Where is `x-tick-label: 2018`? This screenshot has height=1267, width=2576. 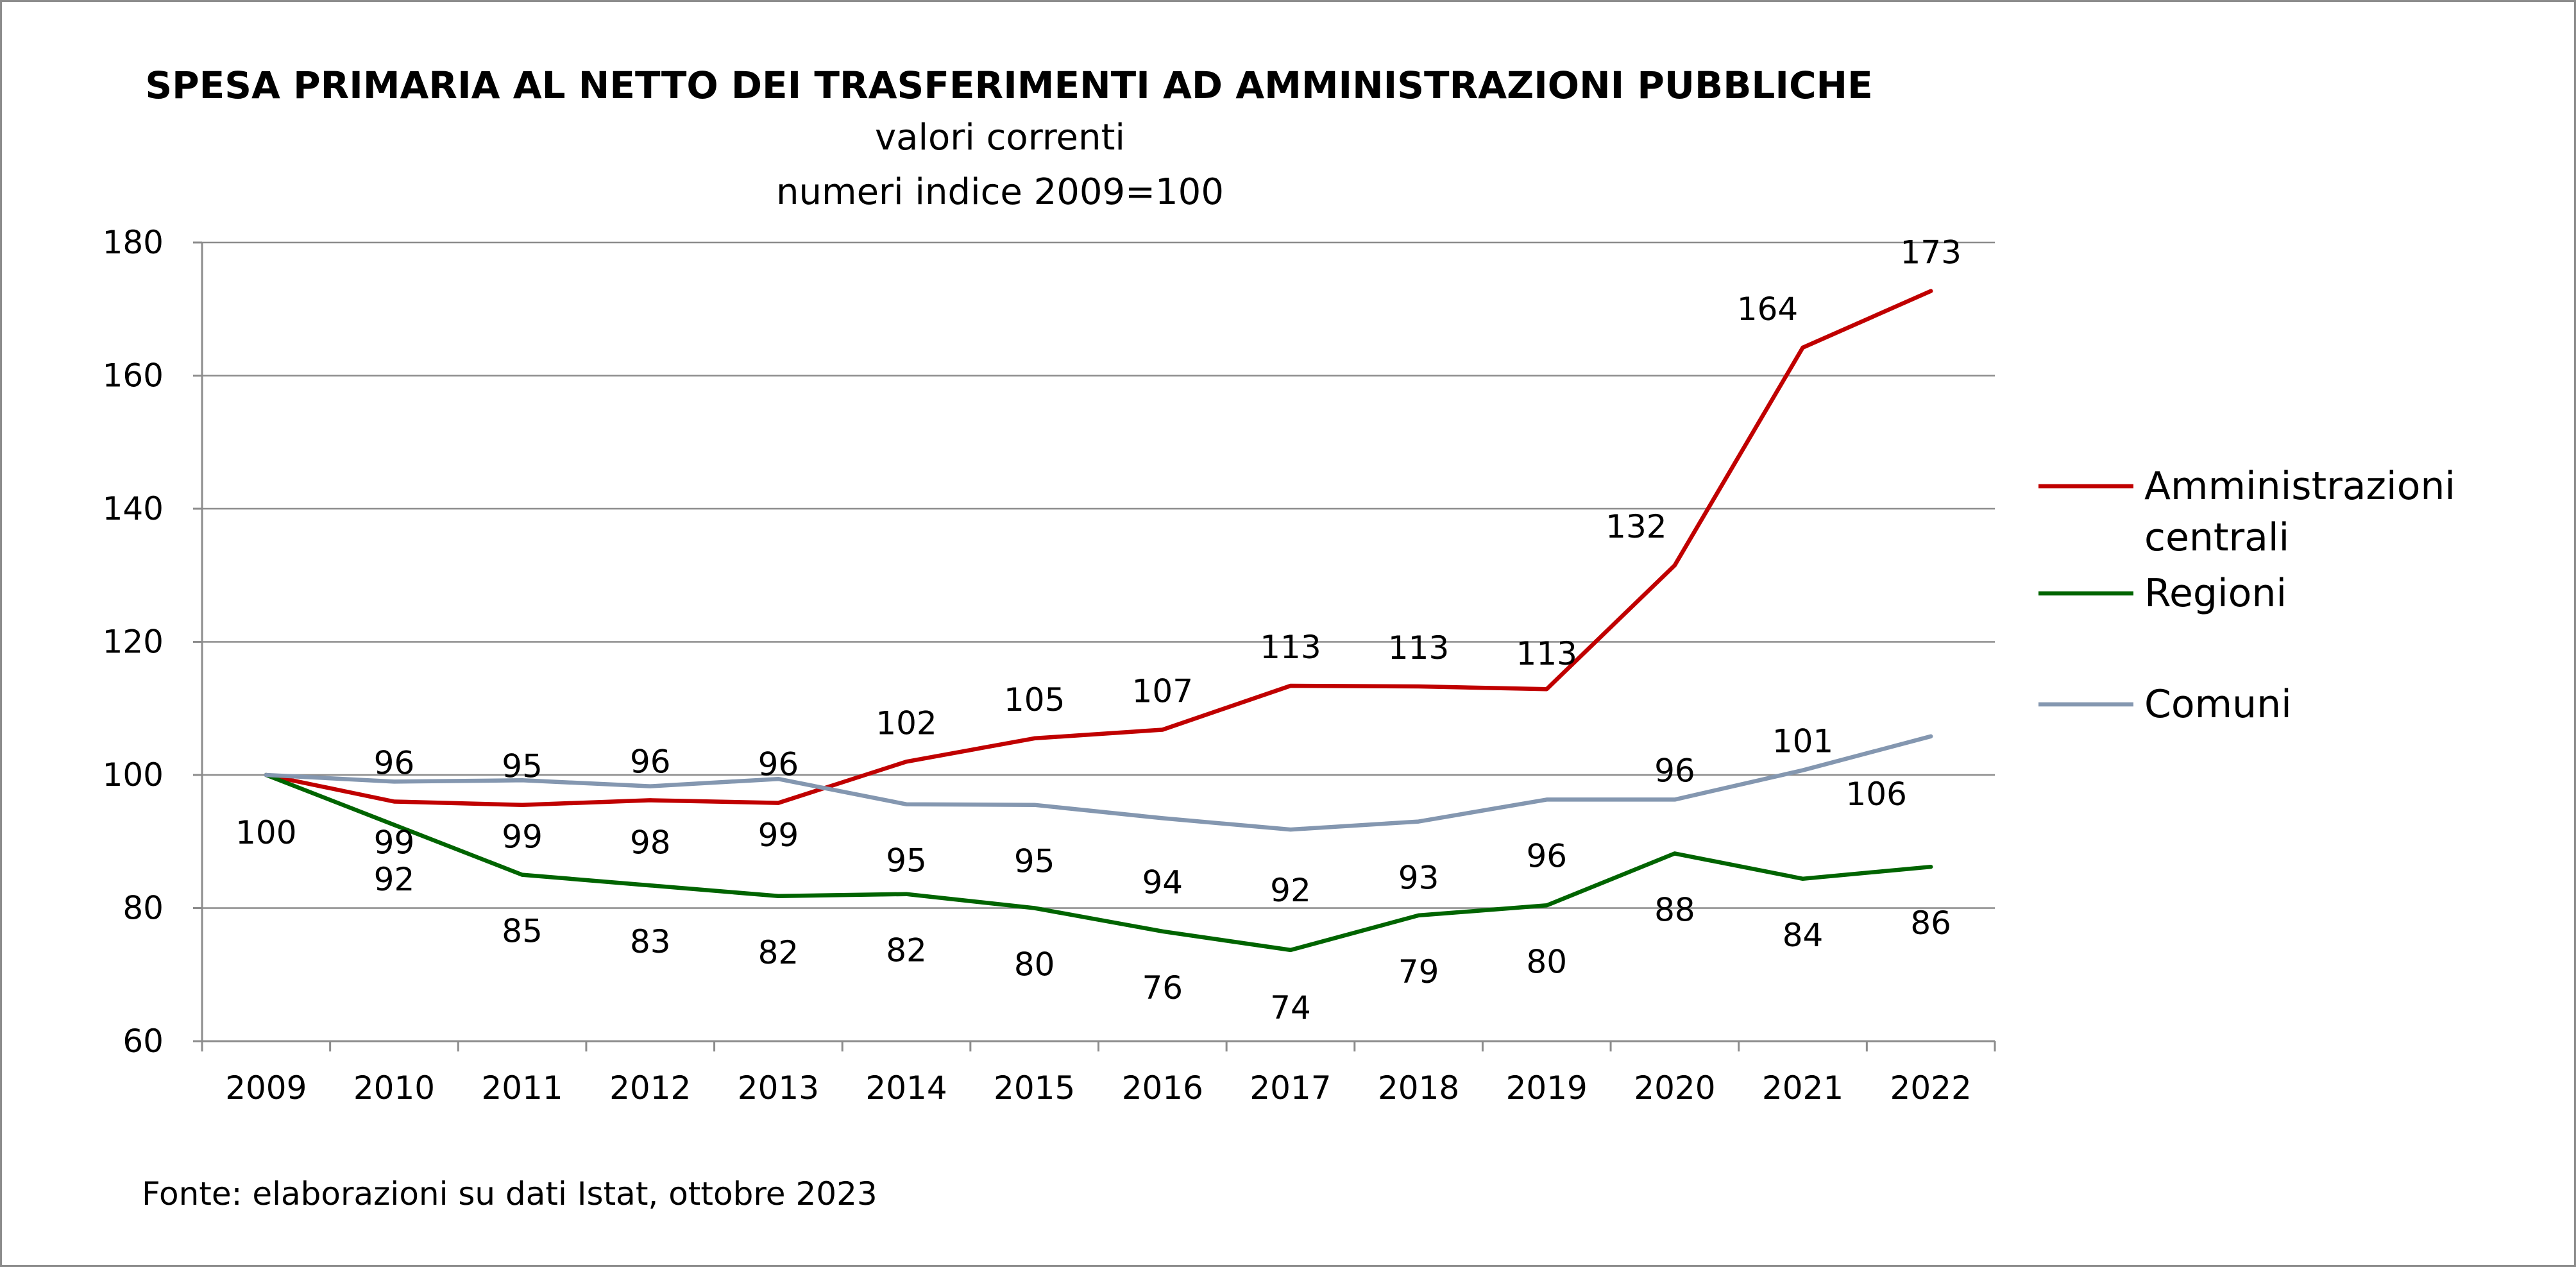
x-tick-label: 2018 is located at coordinates (1418, 1088).